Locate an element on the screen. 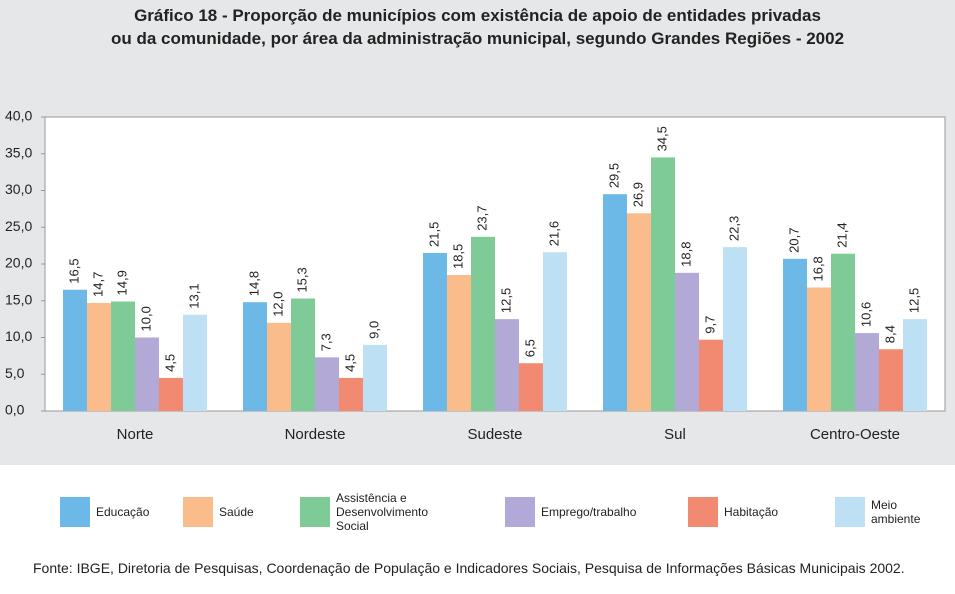  y-tick-label: 5,0 is located at coordinates (15, 373).